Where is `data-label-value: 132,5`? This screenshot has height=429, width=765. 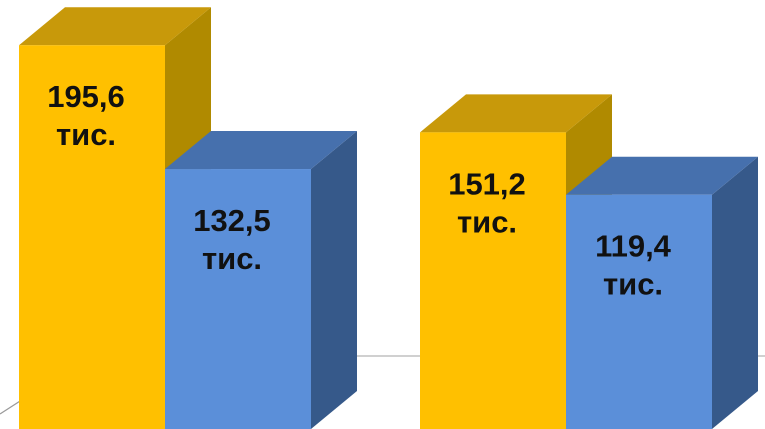
data-label-value: 132,5 is located at coordinates (232, 220).